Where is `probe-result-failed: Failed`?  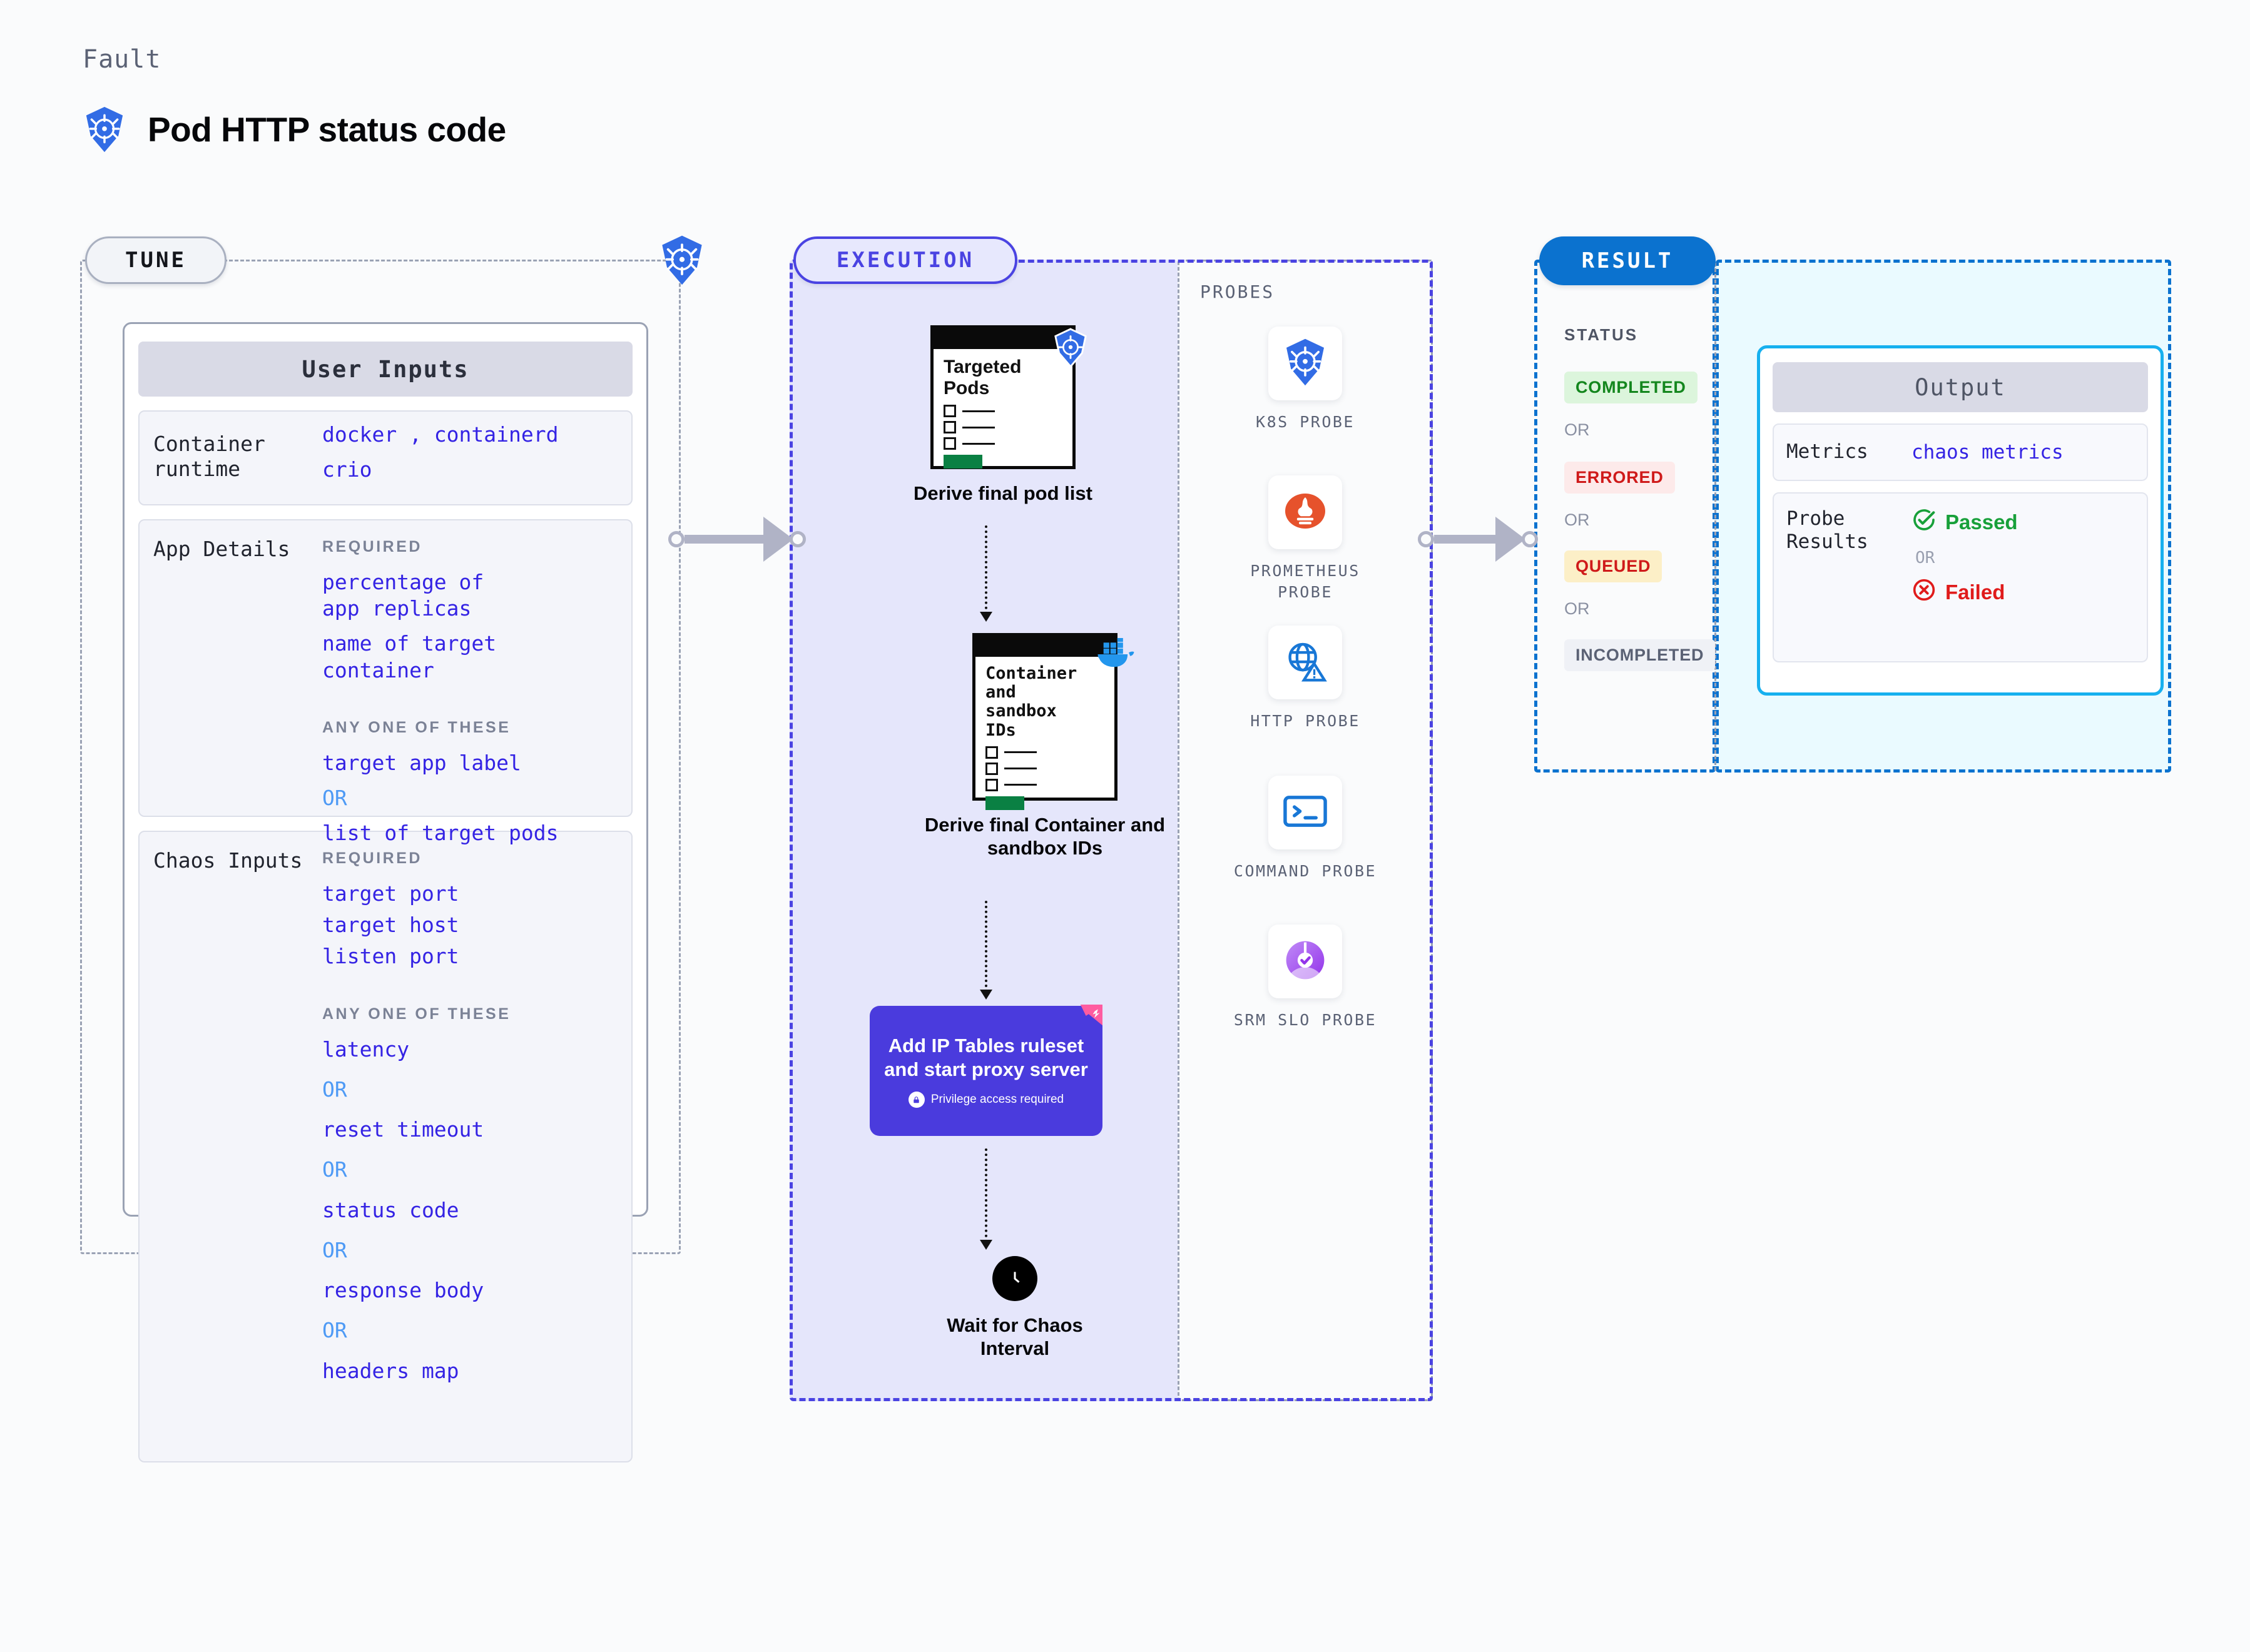 probe-result-failed: Failed is located at coordinates (1964, 592).